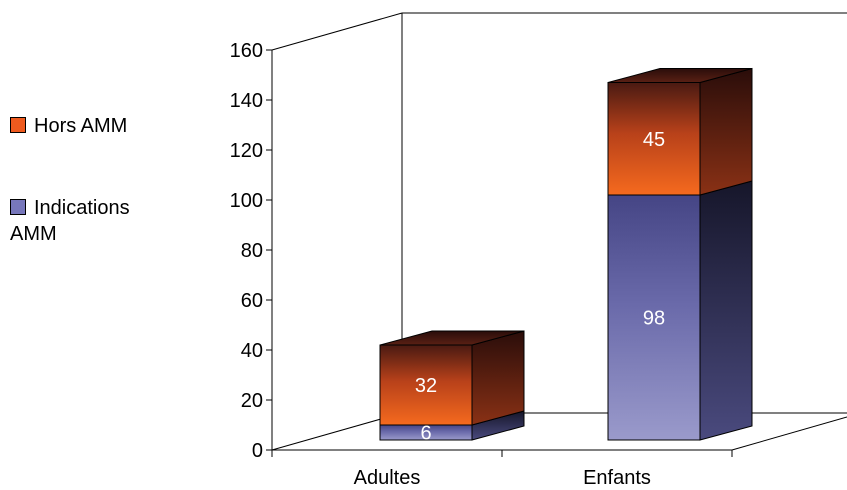  Describe the element at coordinates (387, 478) in the screenshot. I see `x-tick-label: Adultes` at that location.